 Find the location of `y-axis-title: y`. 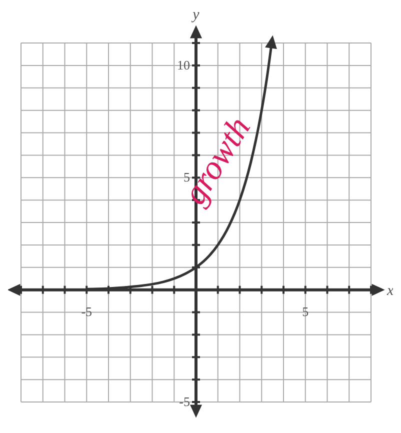

y-axis-title: y is located at coordinates (195, 15).